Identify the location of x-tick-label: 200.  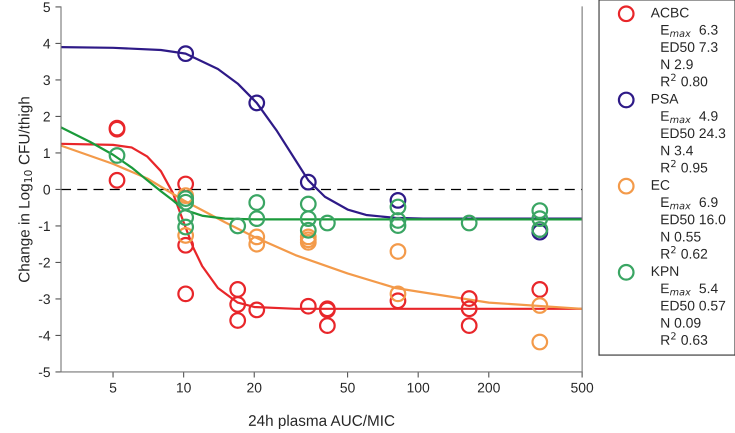
(489, 387).